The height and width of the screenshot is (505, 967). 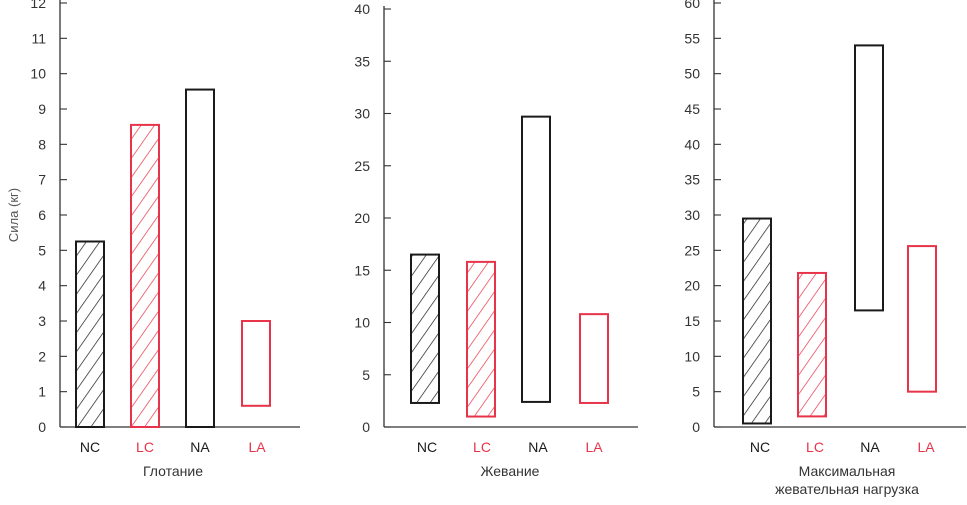 What do you see at coordinates (847, 489) in the screenshot?
I see `x-axis-label: жевательная нагрузка` at bounding box center [847, 489].